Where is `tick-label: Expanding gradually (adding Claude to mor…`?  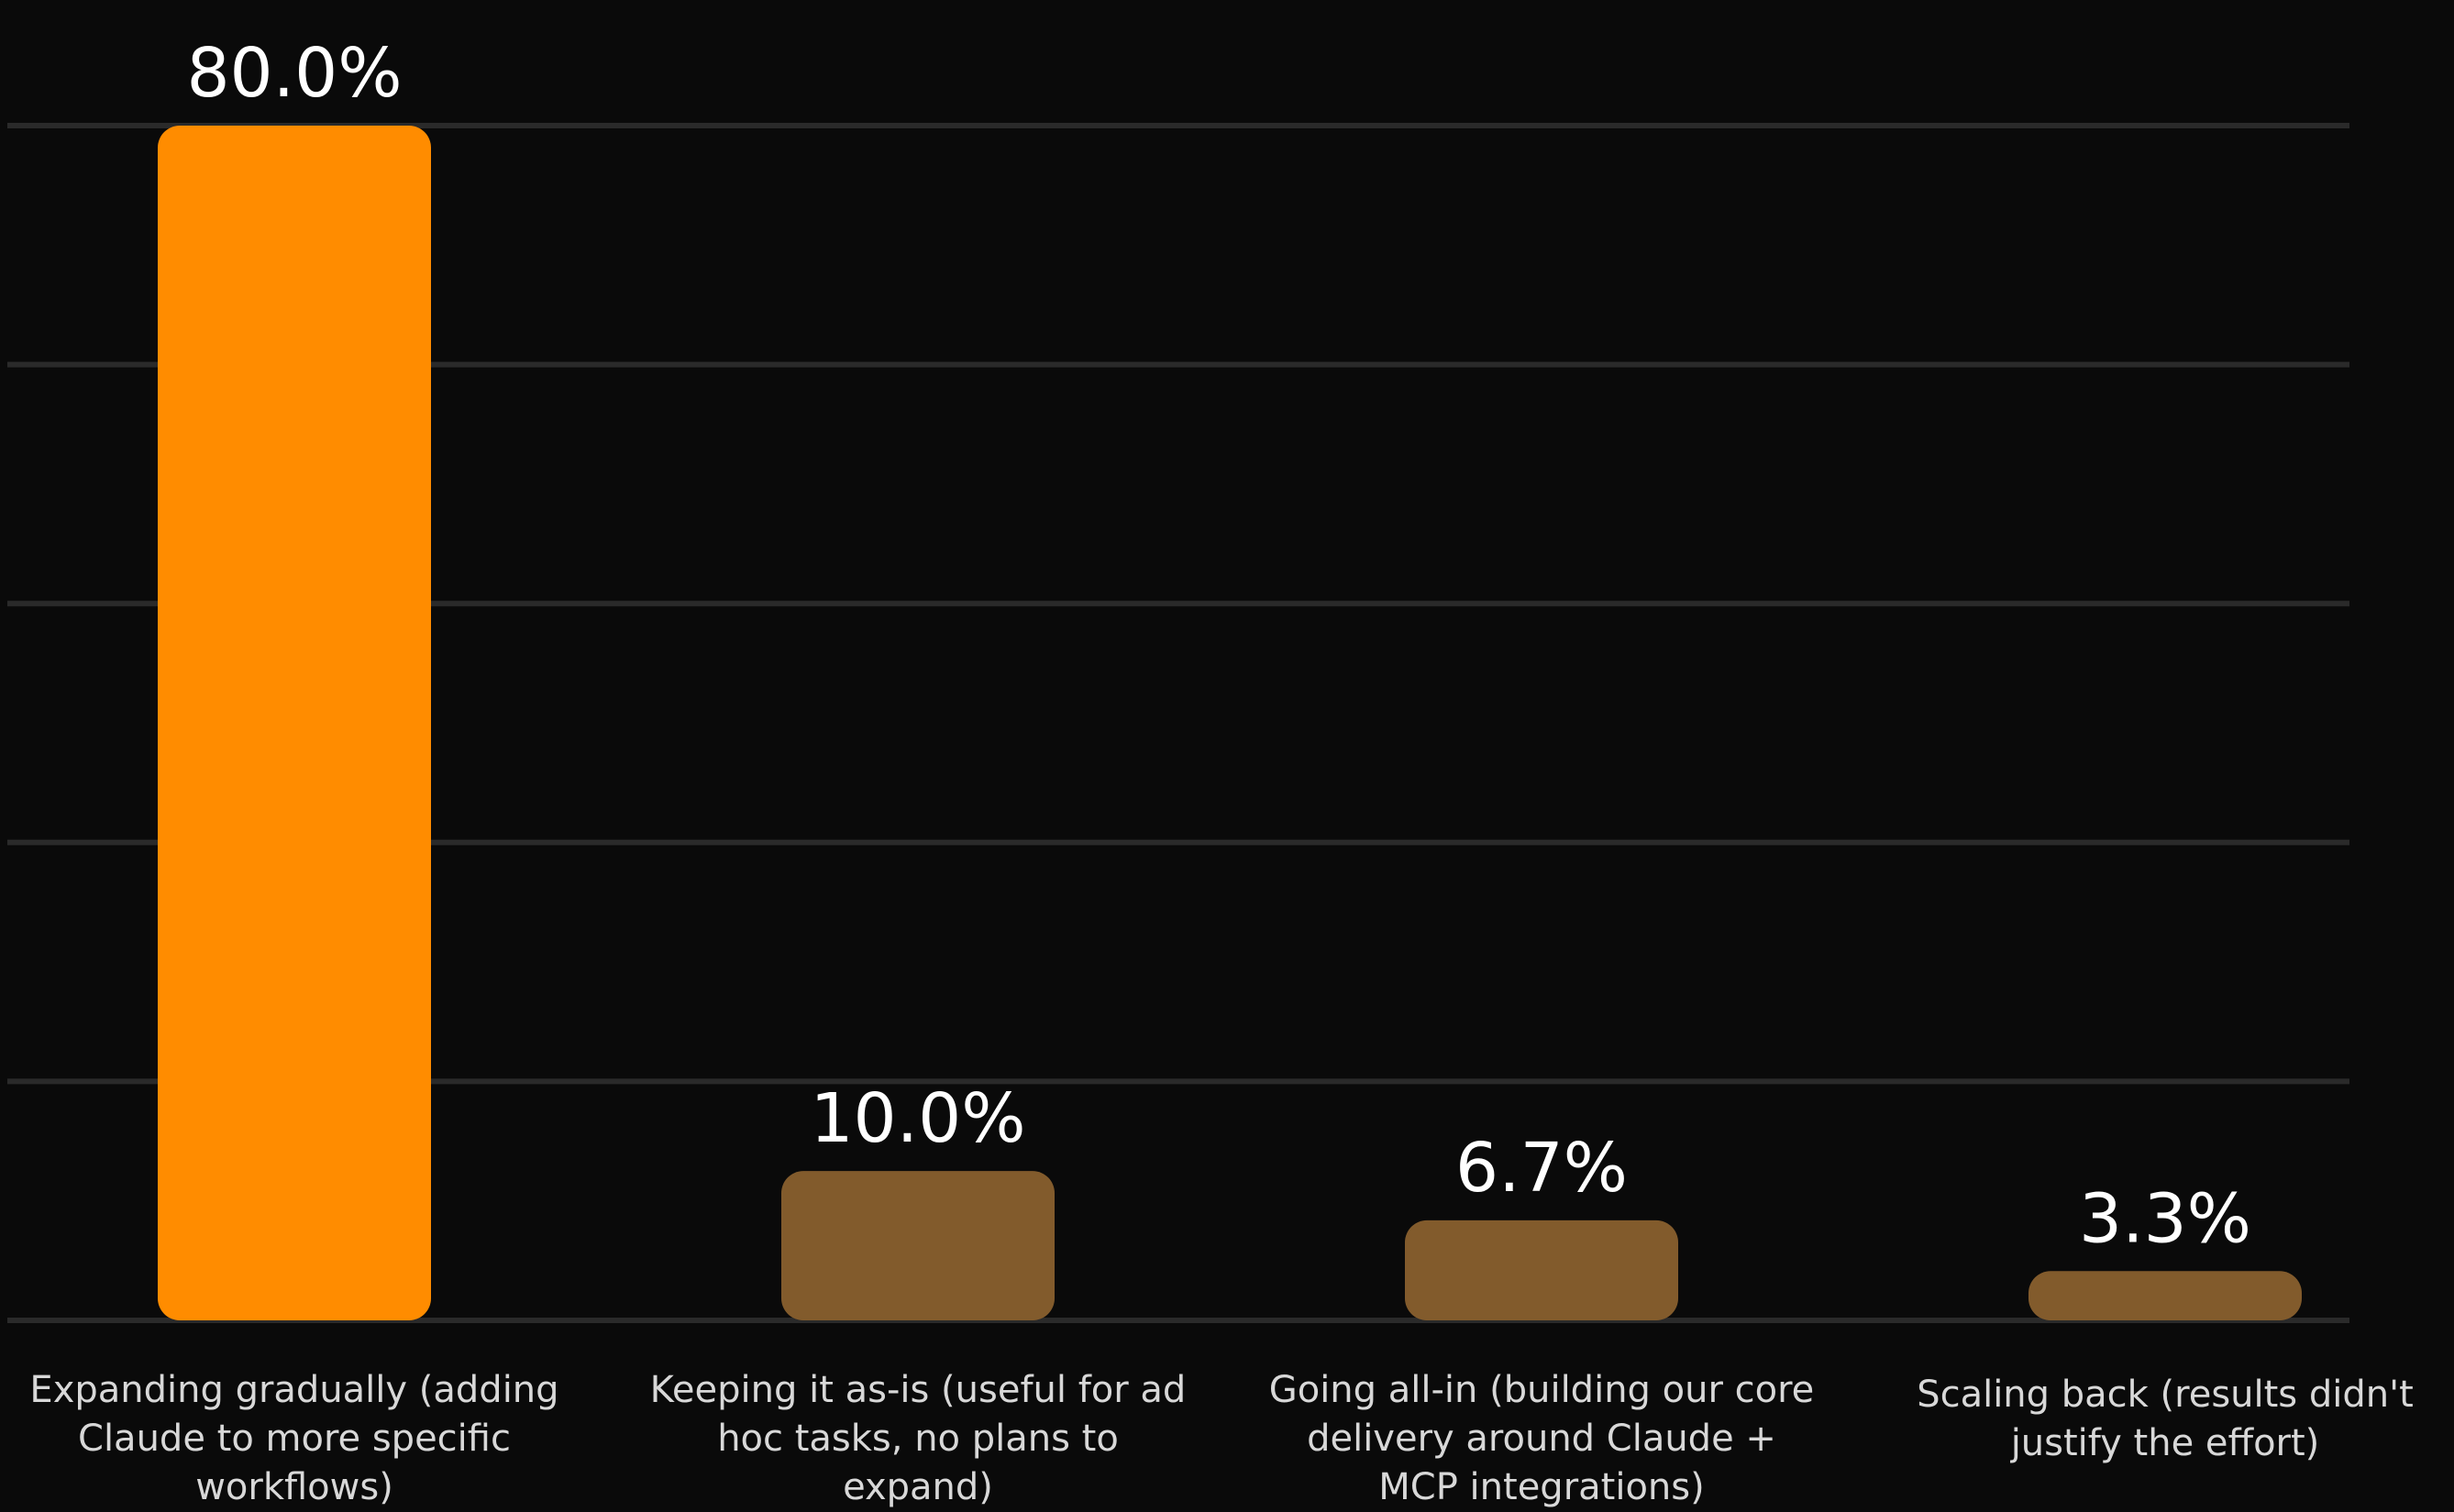 tick-label: Expanding gradually (adding Claude to mor… is located at coordinates (293, 1438).